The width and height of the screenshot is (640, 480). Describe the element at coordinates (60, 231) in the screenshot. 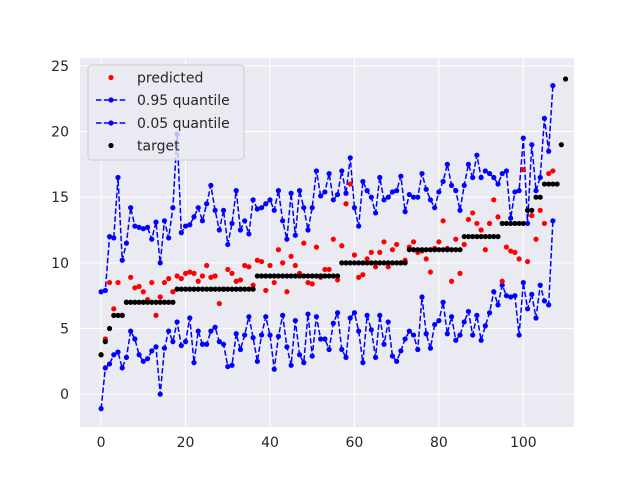

I see `y-tick-labels: 0 5 10 15 20 25` at that location.